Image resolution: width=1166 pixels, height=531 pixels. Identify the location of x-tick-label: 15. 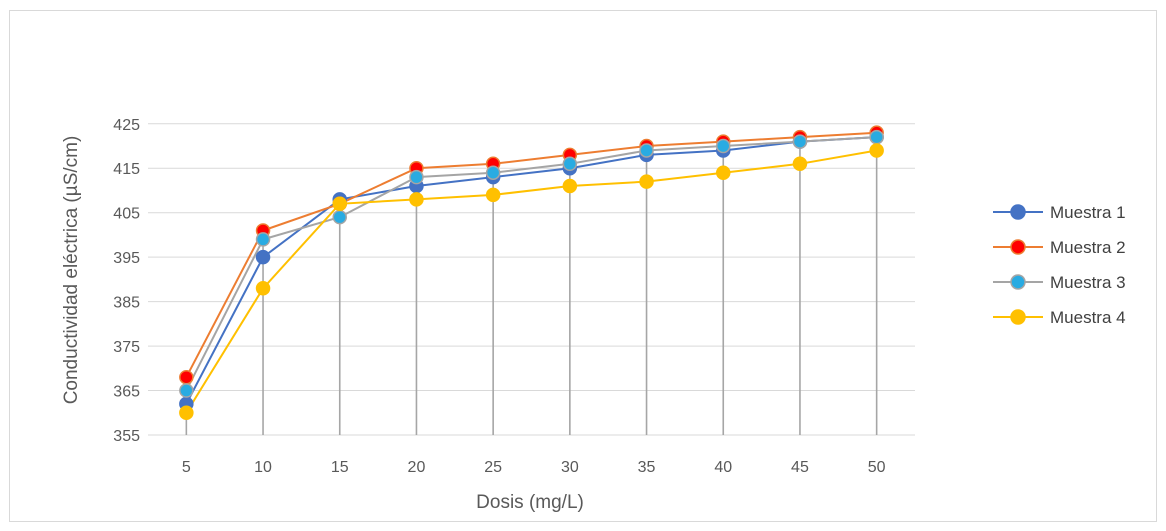
(340, 467).